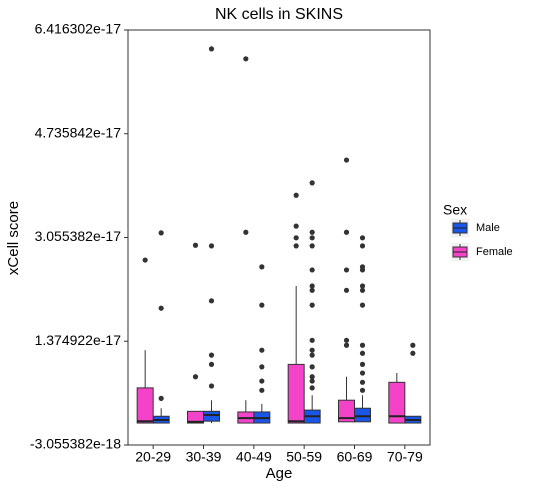 The image size is (536, 489). I want to click on x-tick-label: 50-59, so click(304, 457).